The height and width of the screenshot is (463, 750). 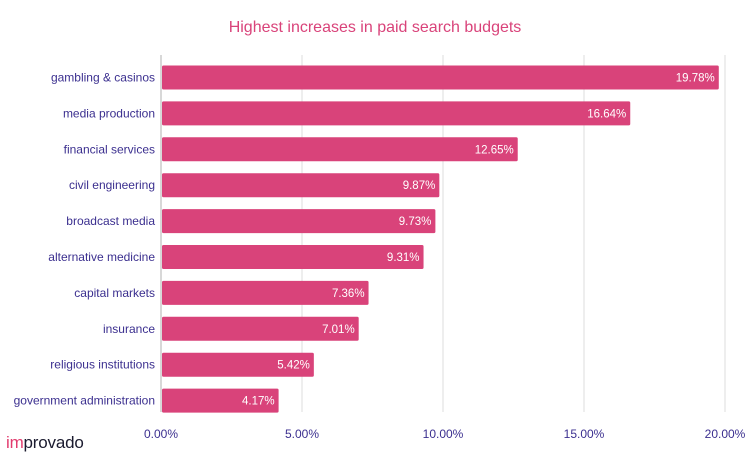 What do you see at coordinates (606, 114) in the screenshot?
I see `bar-value-label: 16.64%` at bounding box center [606, 114].